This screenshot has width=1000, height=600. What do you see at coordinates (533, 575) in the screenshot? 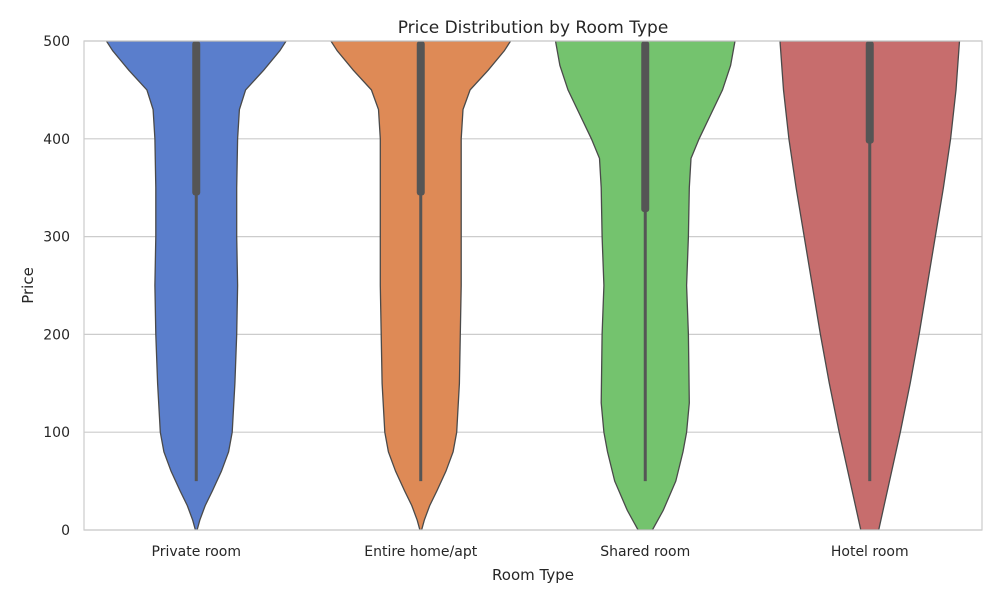
I see `x-axis-label: Room Type` at bounding box center [533, 575].